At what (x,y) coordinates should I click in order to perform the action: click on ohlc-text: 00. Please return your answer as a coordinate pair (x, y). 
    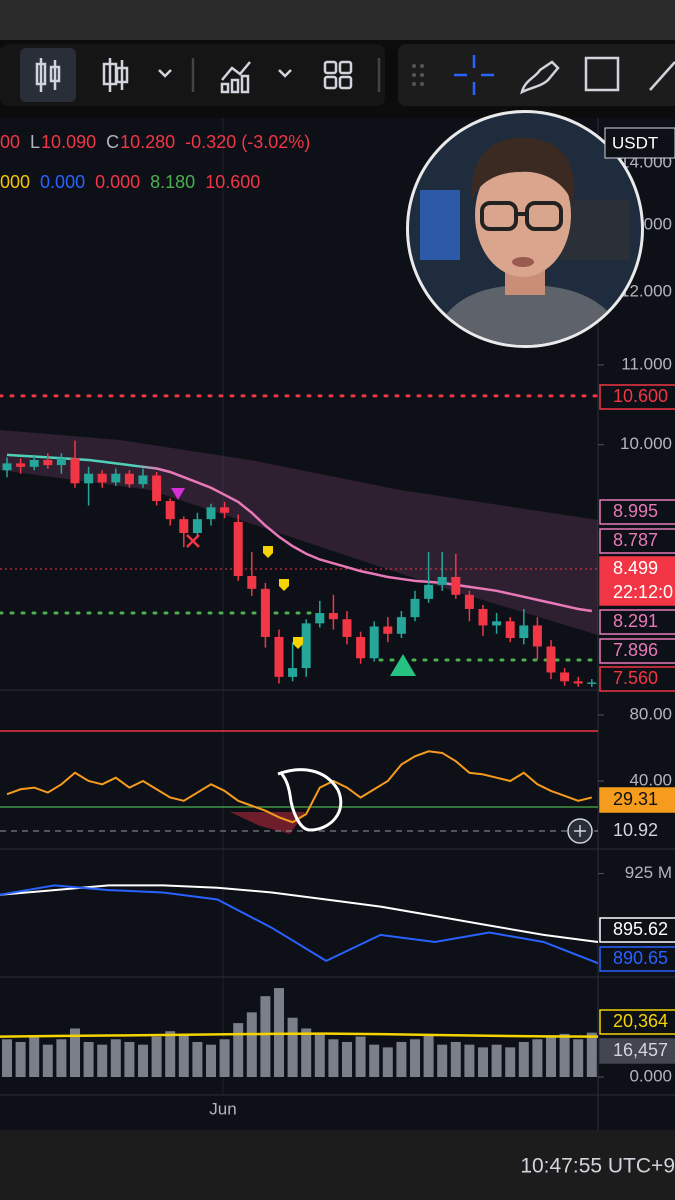
    Looking at the image, I should click on (10, 142).